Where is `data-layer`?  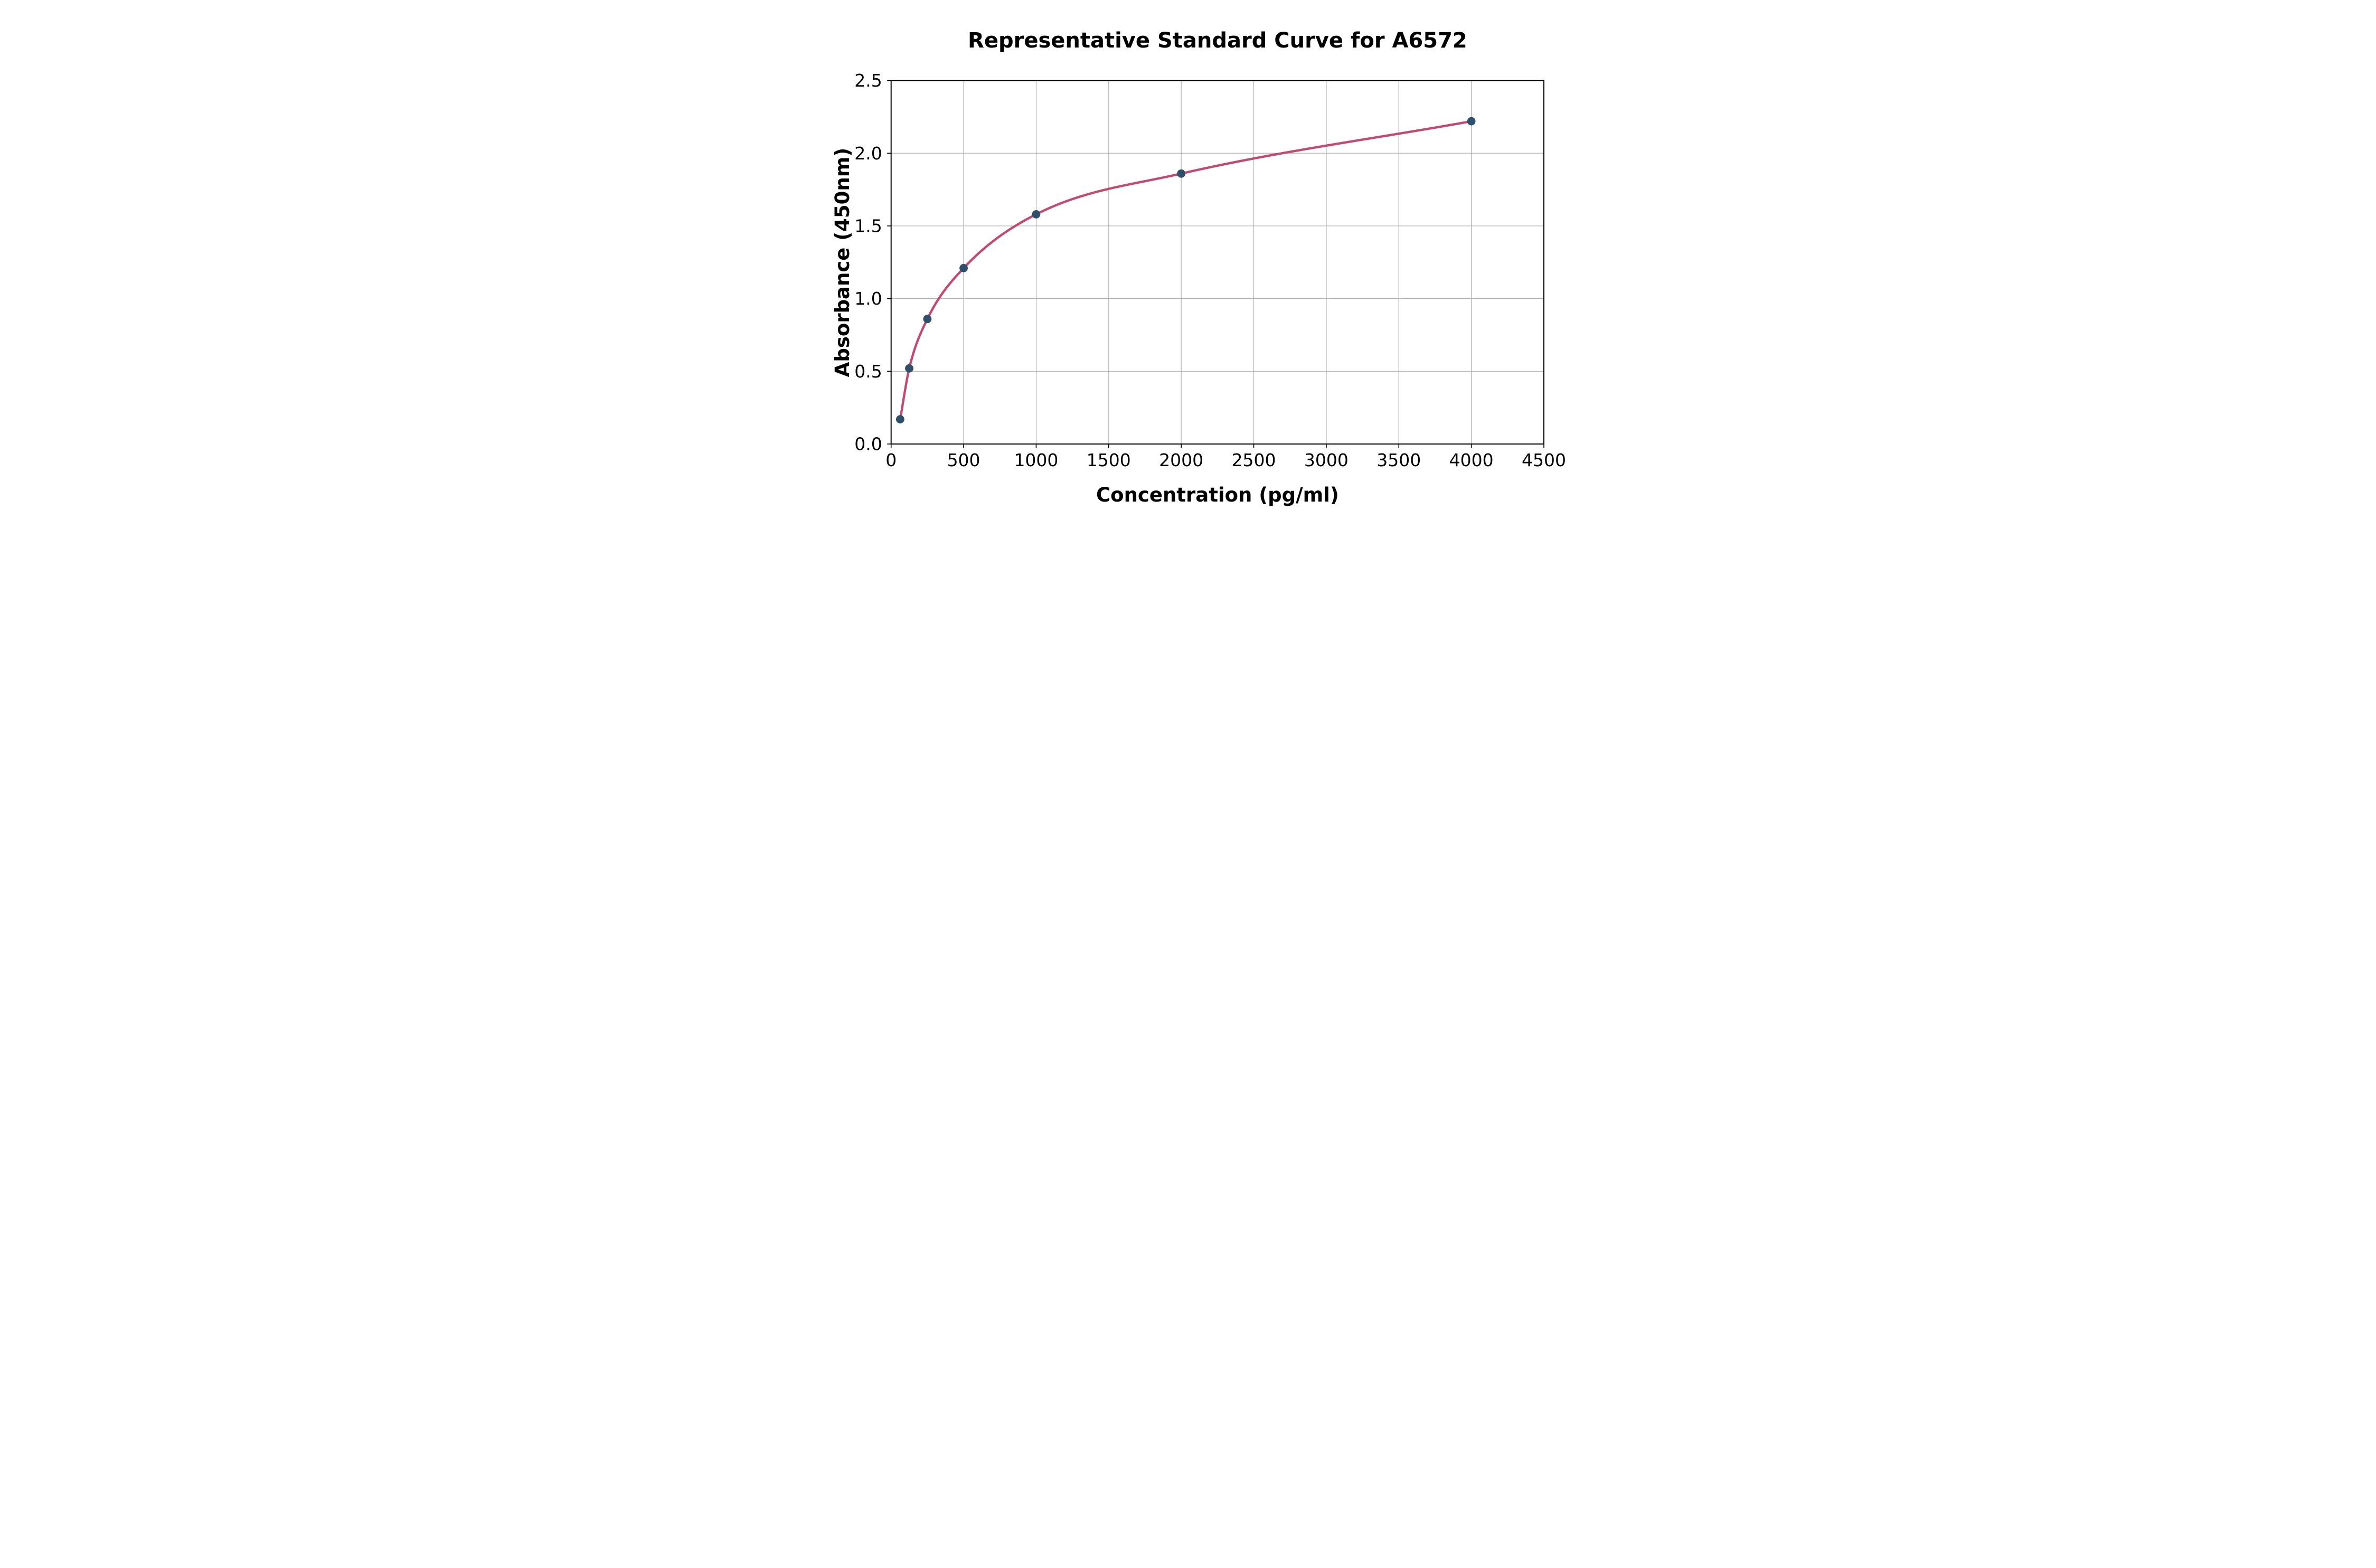 data-layer is located at coordinates (1185, 270).